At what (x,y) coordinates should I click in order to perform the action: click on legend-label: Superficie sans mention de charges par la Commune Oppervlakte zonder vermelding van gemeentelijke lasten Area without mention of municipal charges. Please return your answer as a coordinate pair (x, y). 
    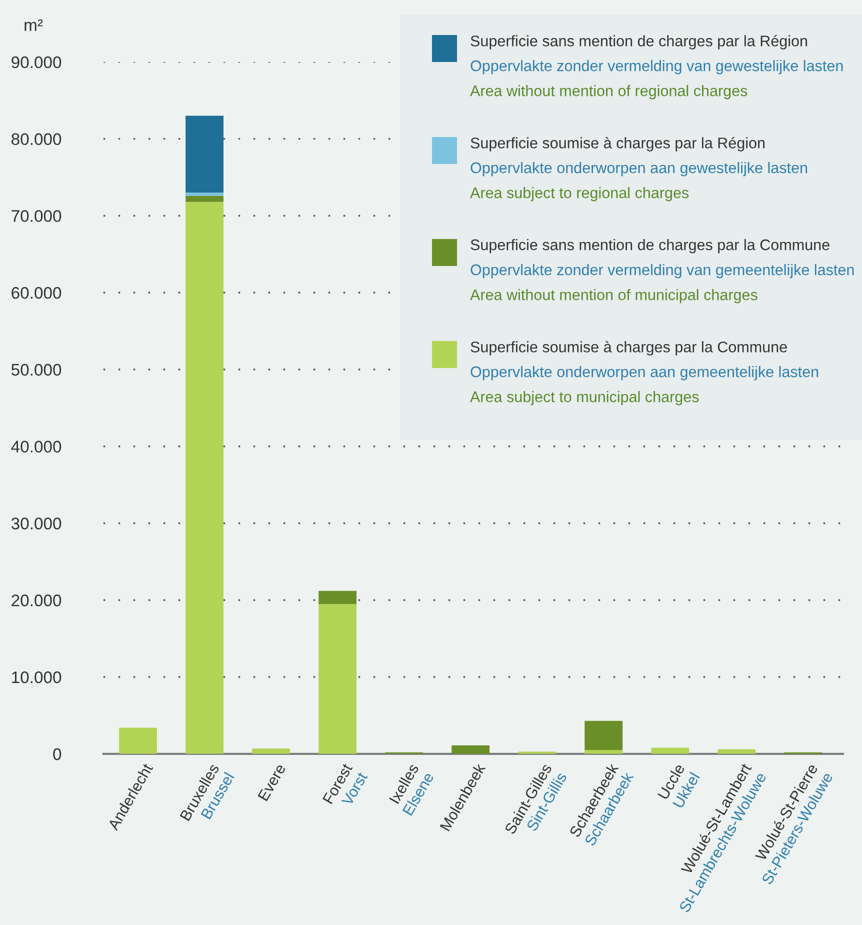
    Looking at the image, I should click on (662, 271).